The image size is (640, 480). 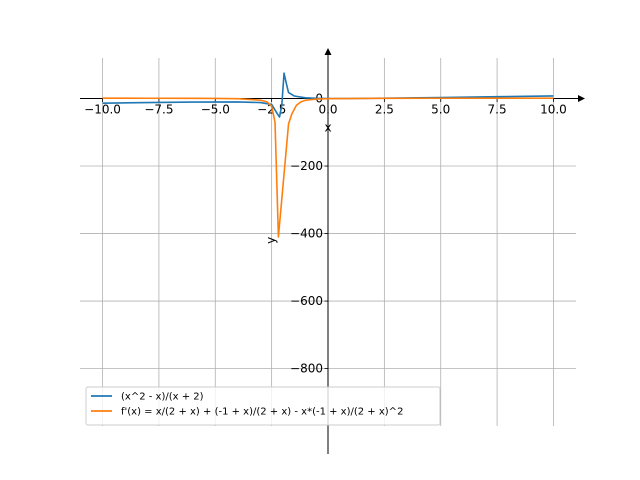 I want to click on y-tick-label: −800, so click(x=306, y=369).